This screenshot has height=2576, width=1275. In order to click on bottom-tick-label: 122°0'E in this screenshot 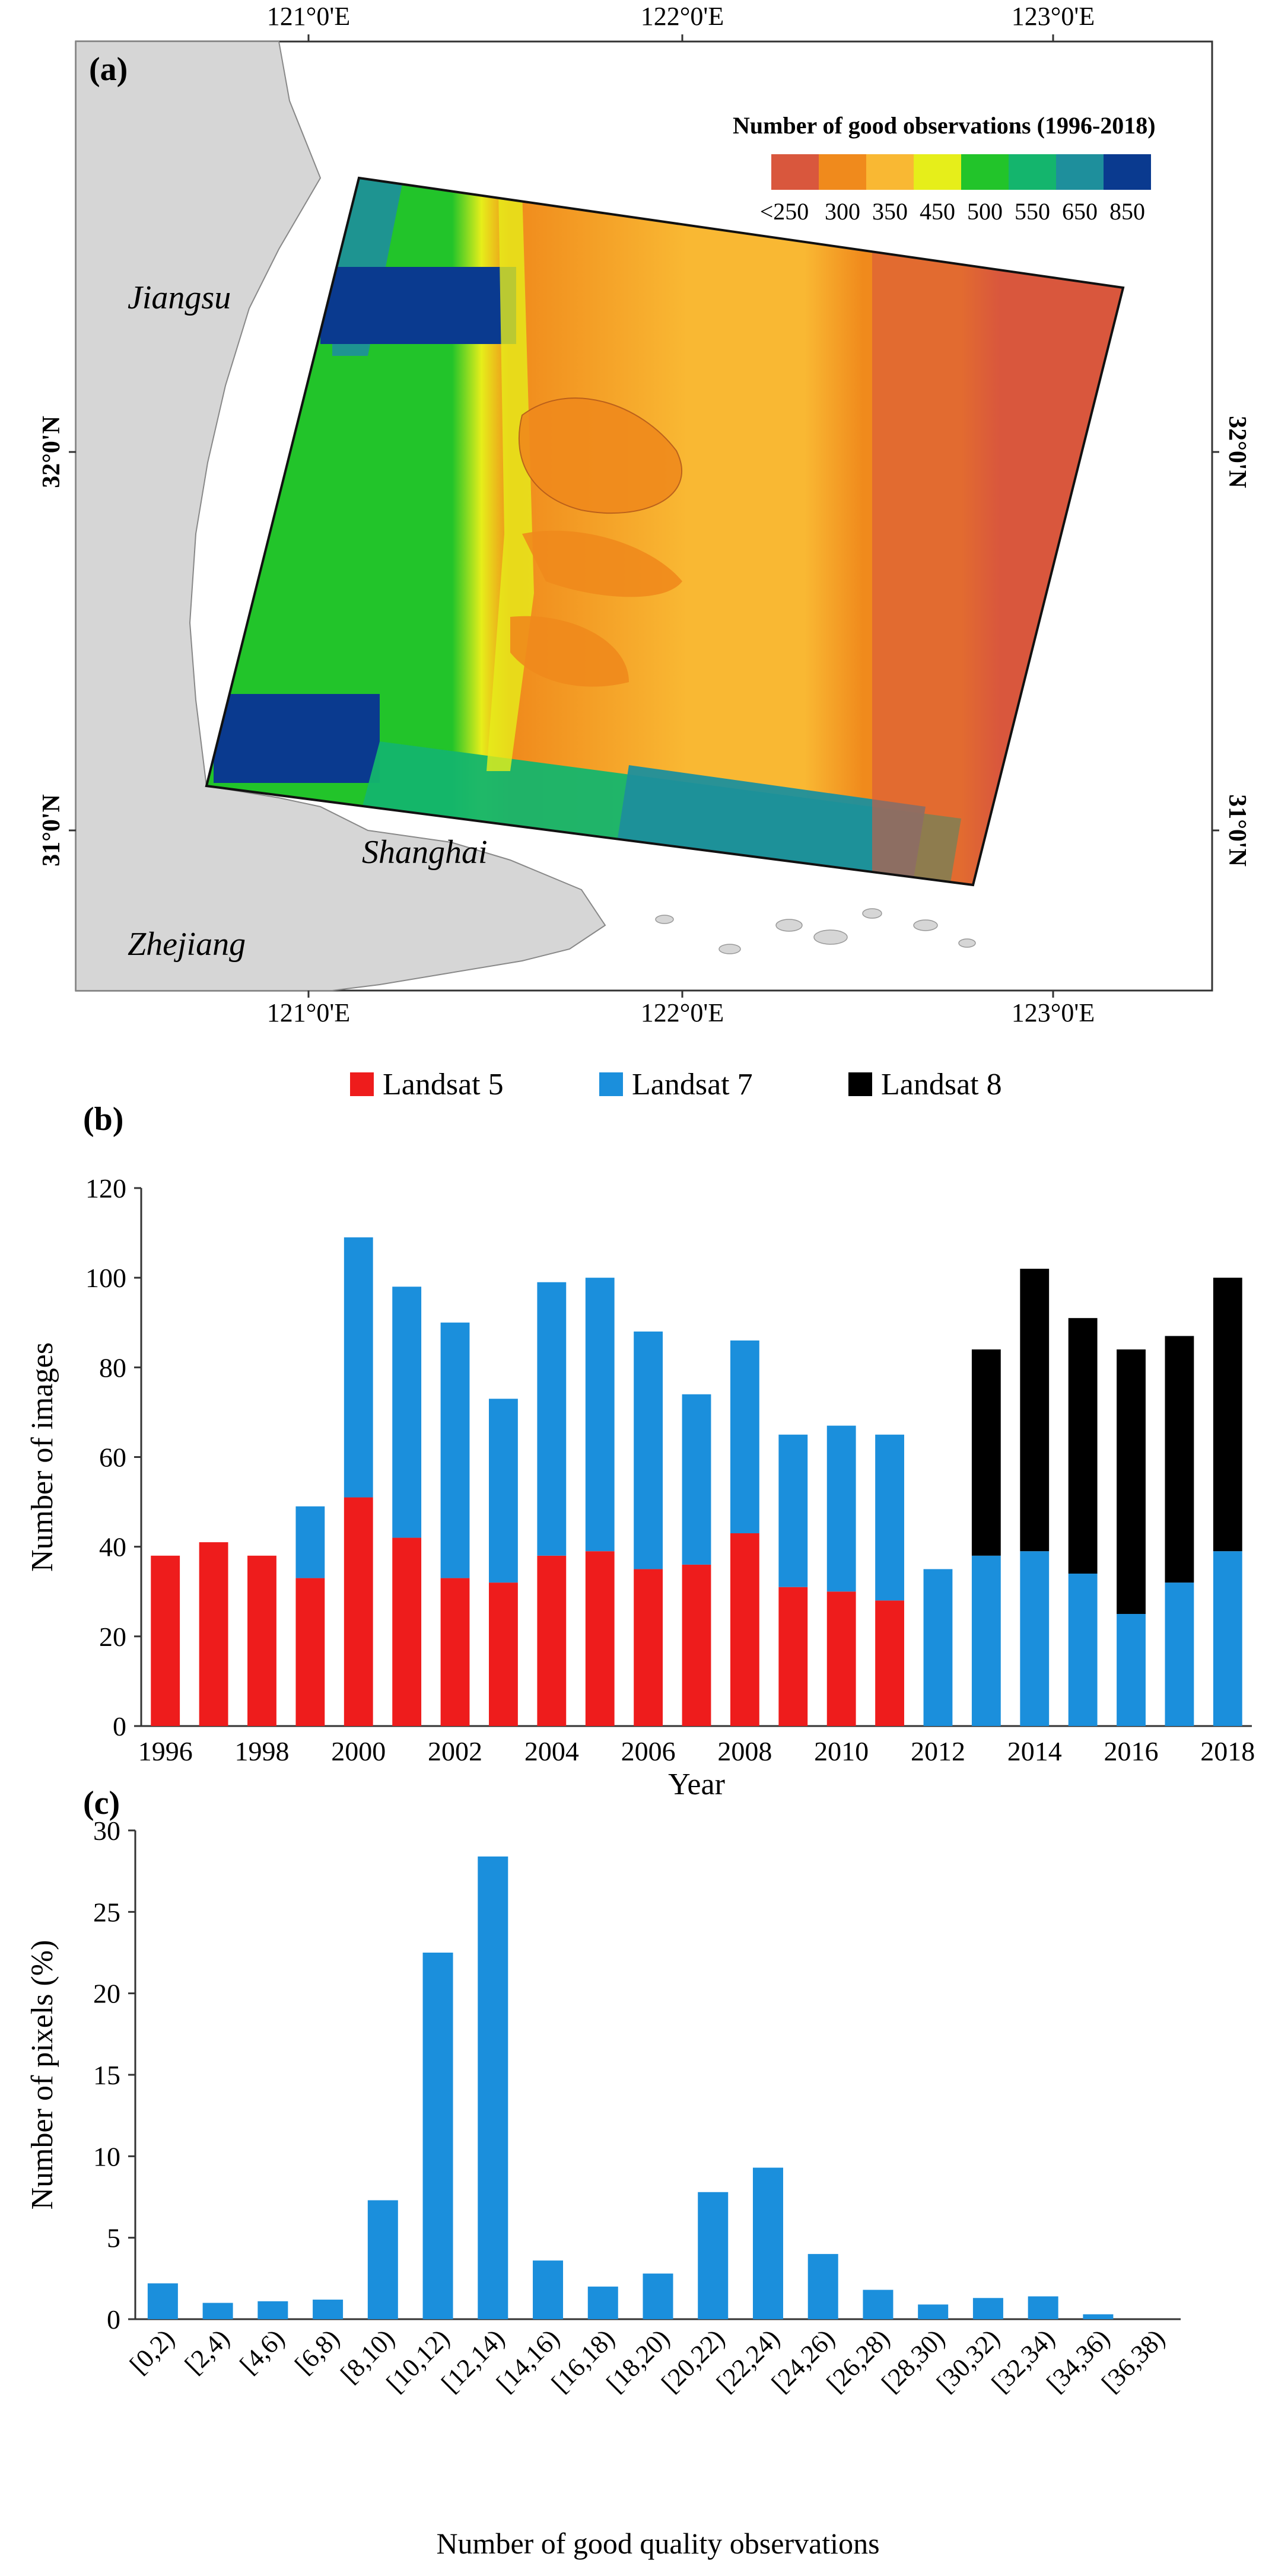, I will do `click(682, 1012)`.